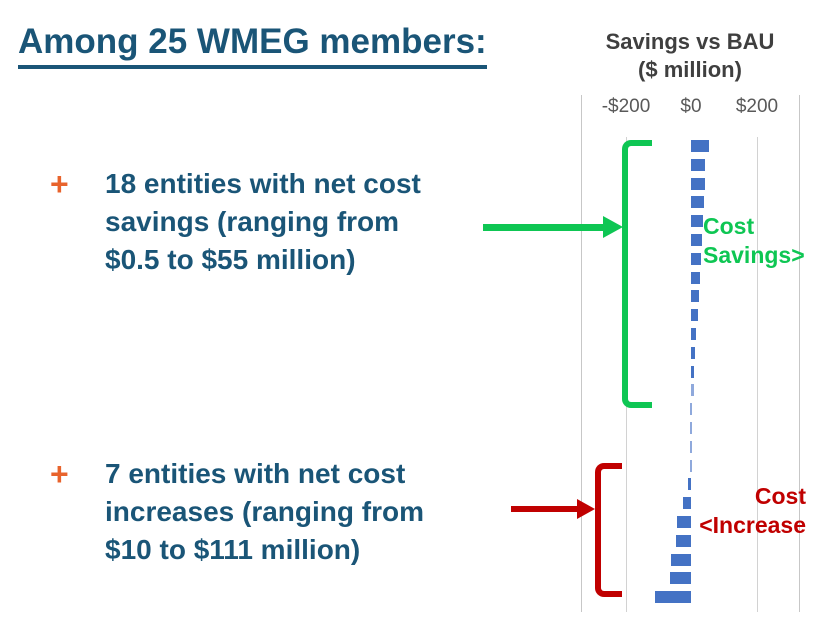 The image size is (826, 620). Describe the element at coordinates (613, 227) in the screenshot. I see `savings-arrow-icon` at that location.